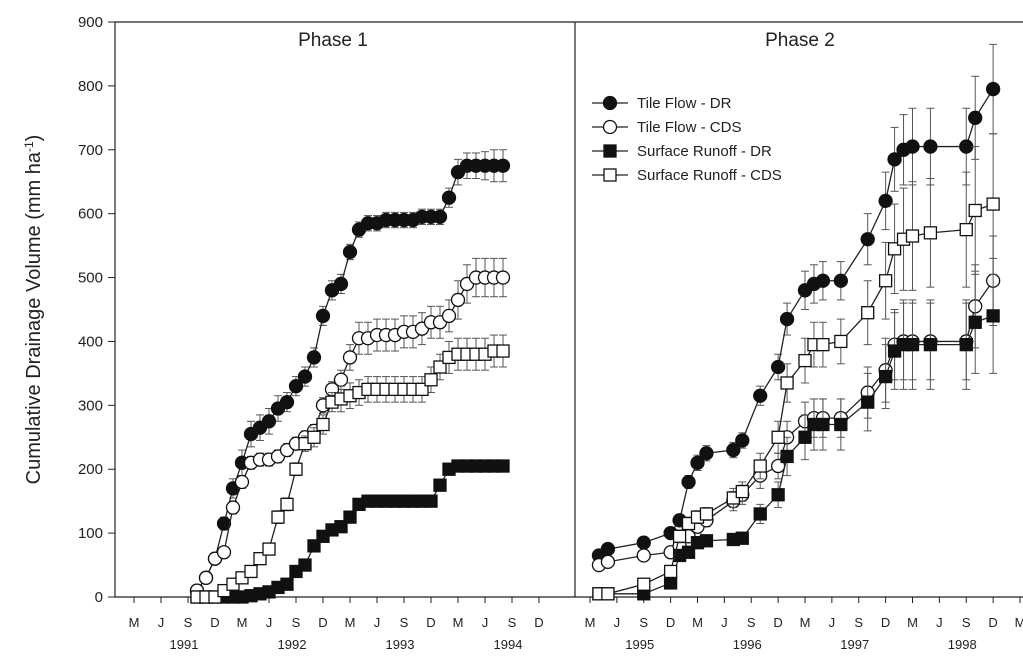 The height and width of the screenshot is (658, 1023). What do you see at coordinates (184, 644) in the screenshot?
I see `x-year-label: 1991` at bounding box center [184, 644].